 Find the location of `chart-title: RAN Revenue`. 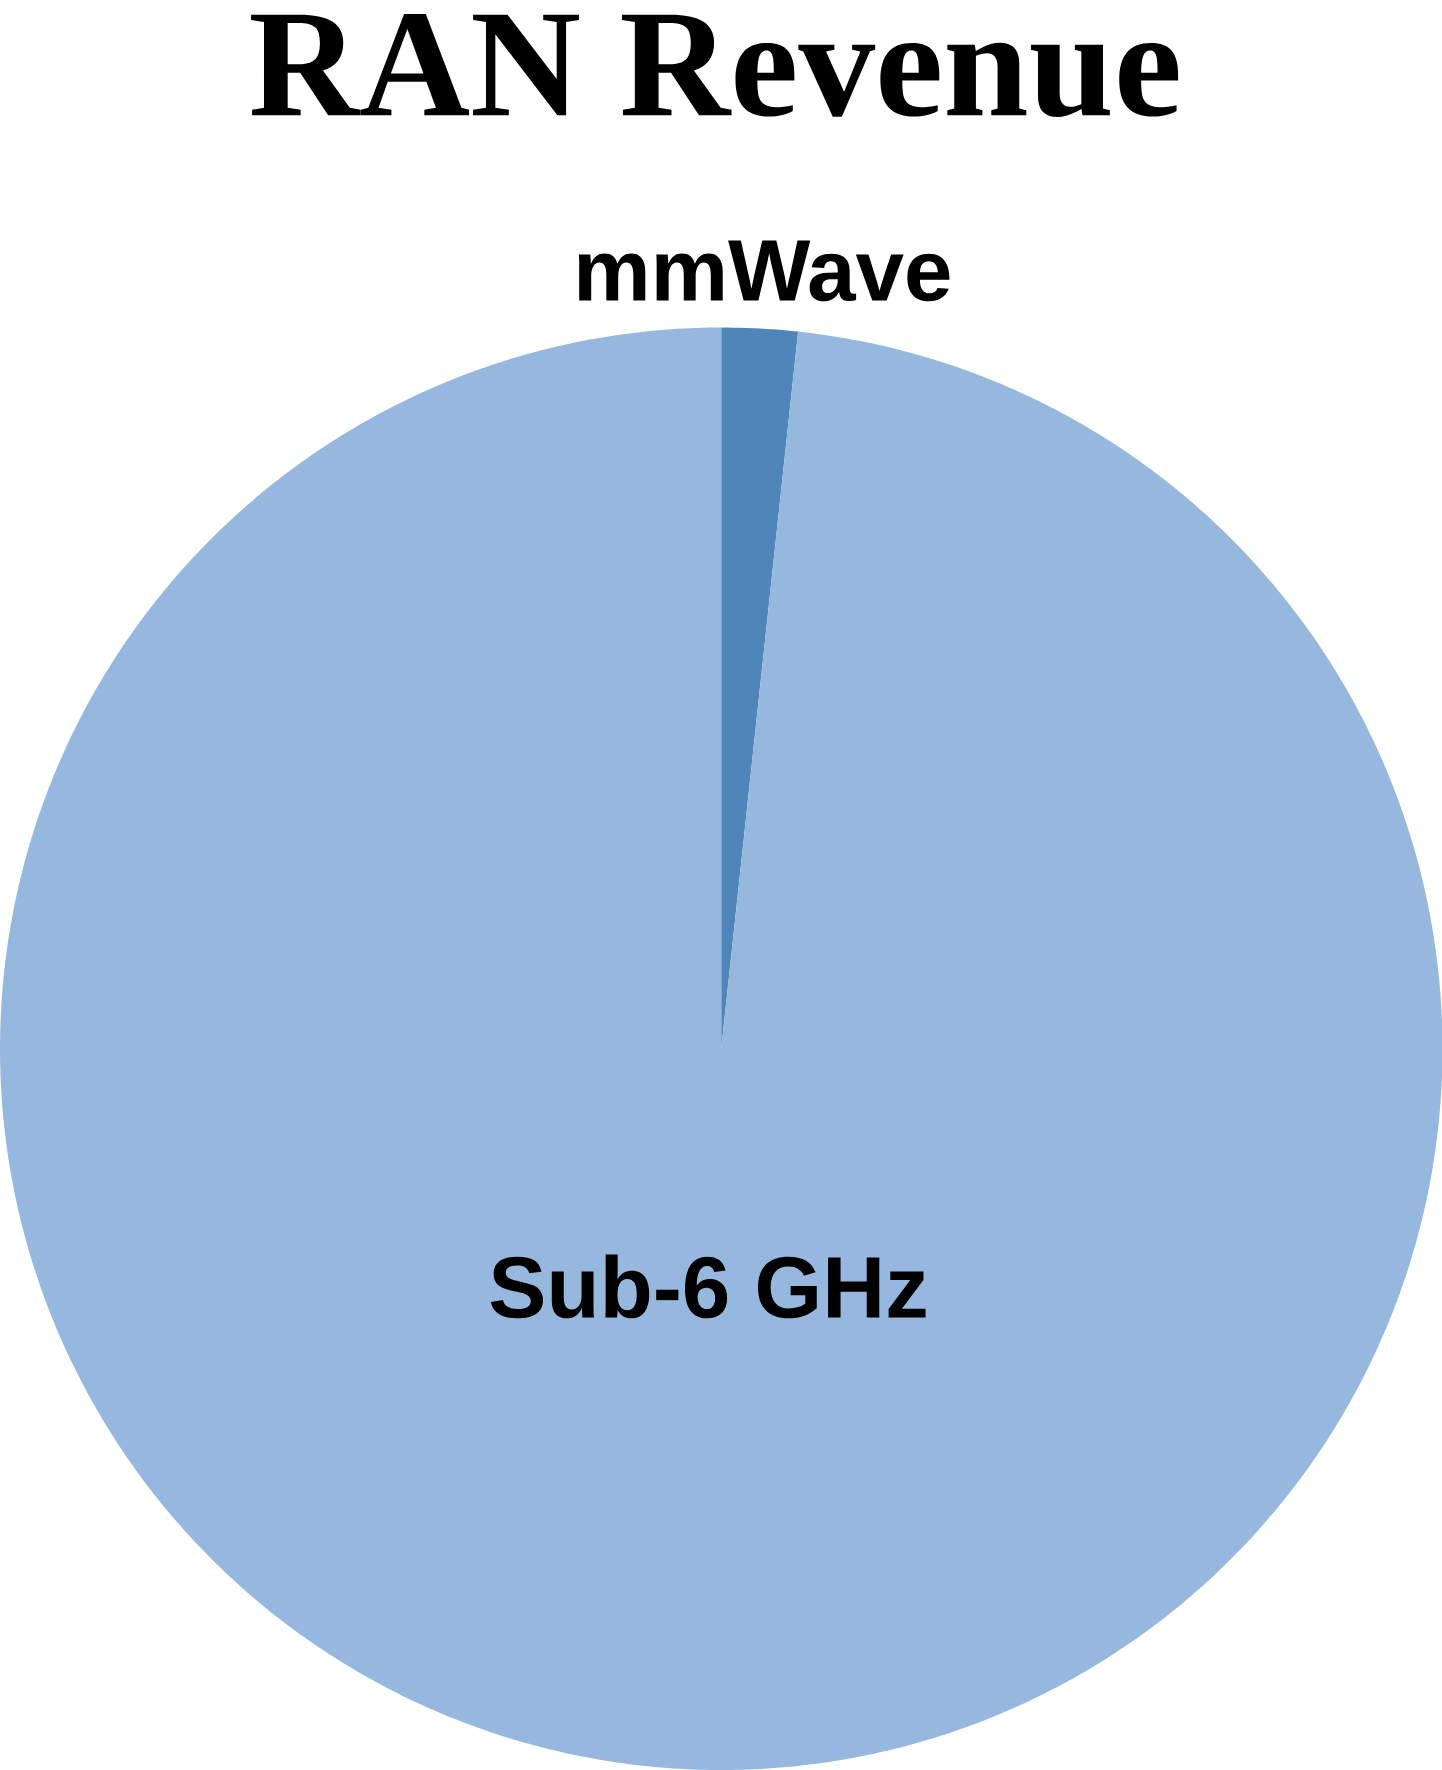

chart-title: RAN Revenue is located at coordinates (714, 65).